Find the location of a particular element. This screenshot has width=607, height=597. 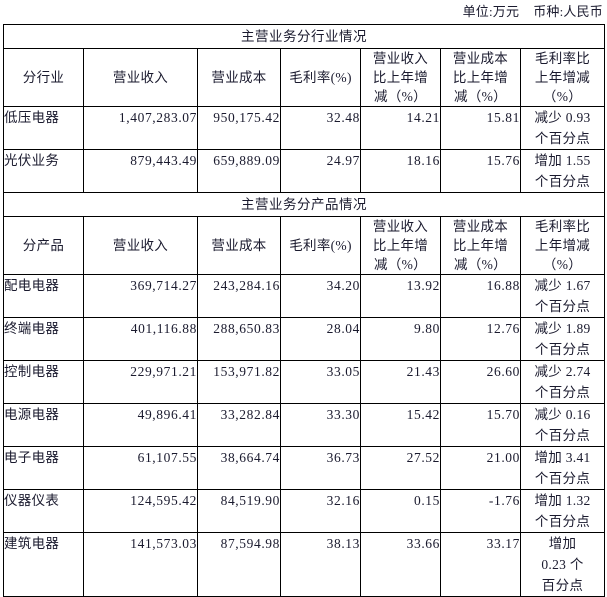

row-category-name: 电源电器 is located at coordinates (43, 425).